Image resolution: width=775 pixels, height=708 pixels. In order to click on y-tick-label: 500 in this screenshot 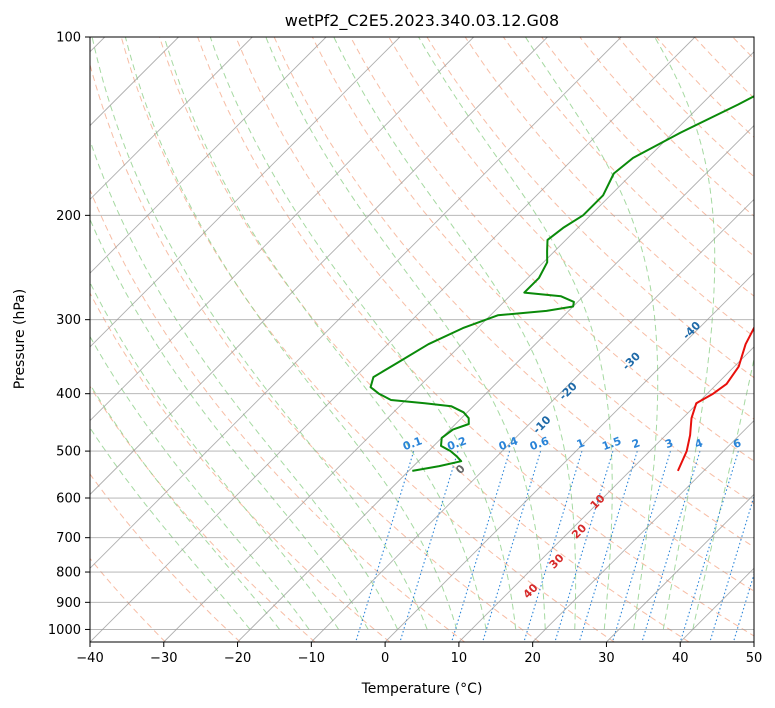, I will do `click(68, 452)`.